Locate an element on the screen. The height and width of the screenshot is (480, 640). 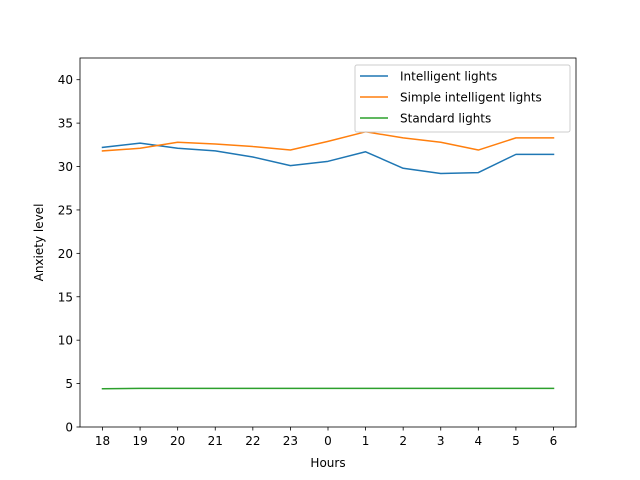
x-axis-label: Hours is located at coordinates (327, 463).